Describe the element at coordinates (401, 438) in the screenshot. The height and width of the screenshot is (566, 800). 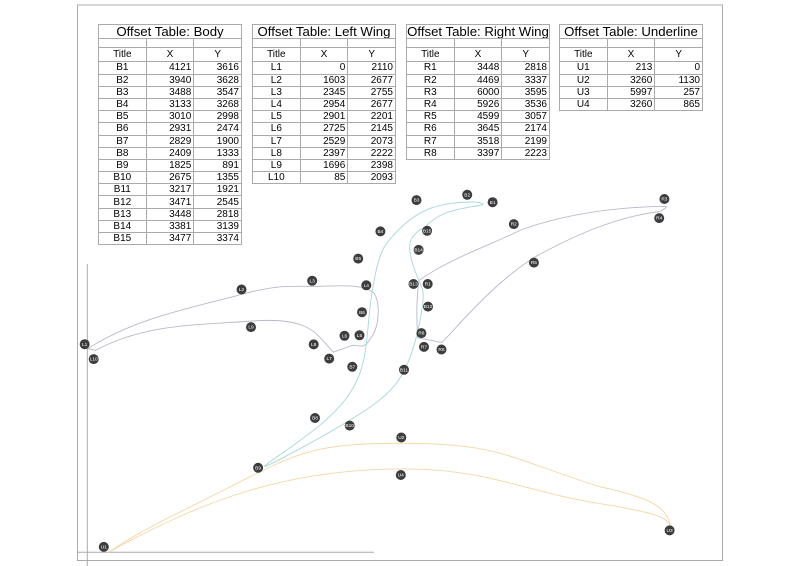
I see `svg-text: U2` at that location.